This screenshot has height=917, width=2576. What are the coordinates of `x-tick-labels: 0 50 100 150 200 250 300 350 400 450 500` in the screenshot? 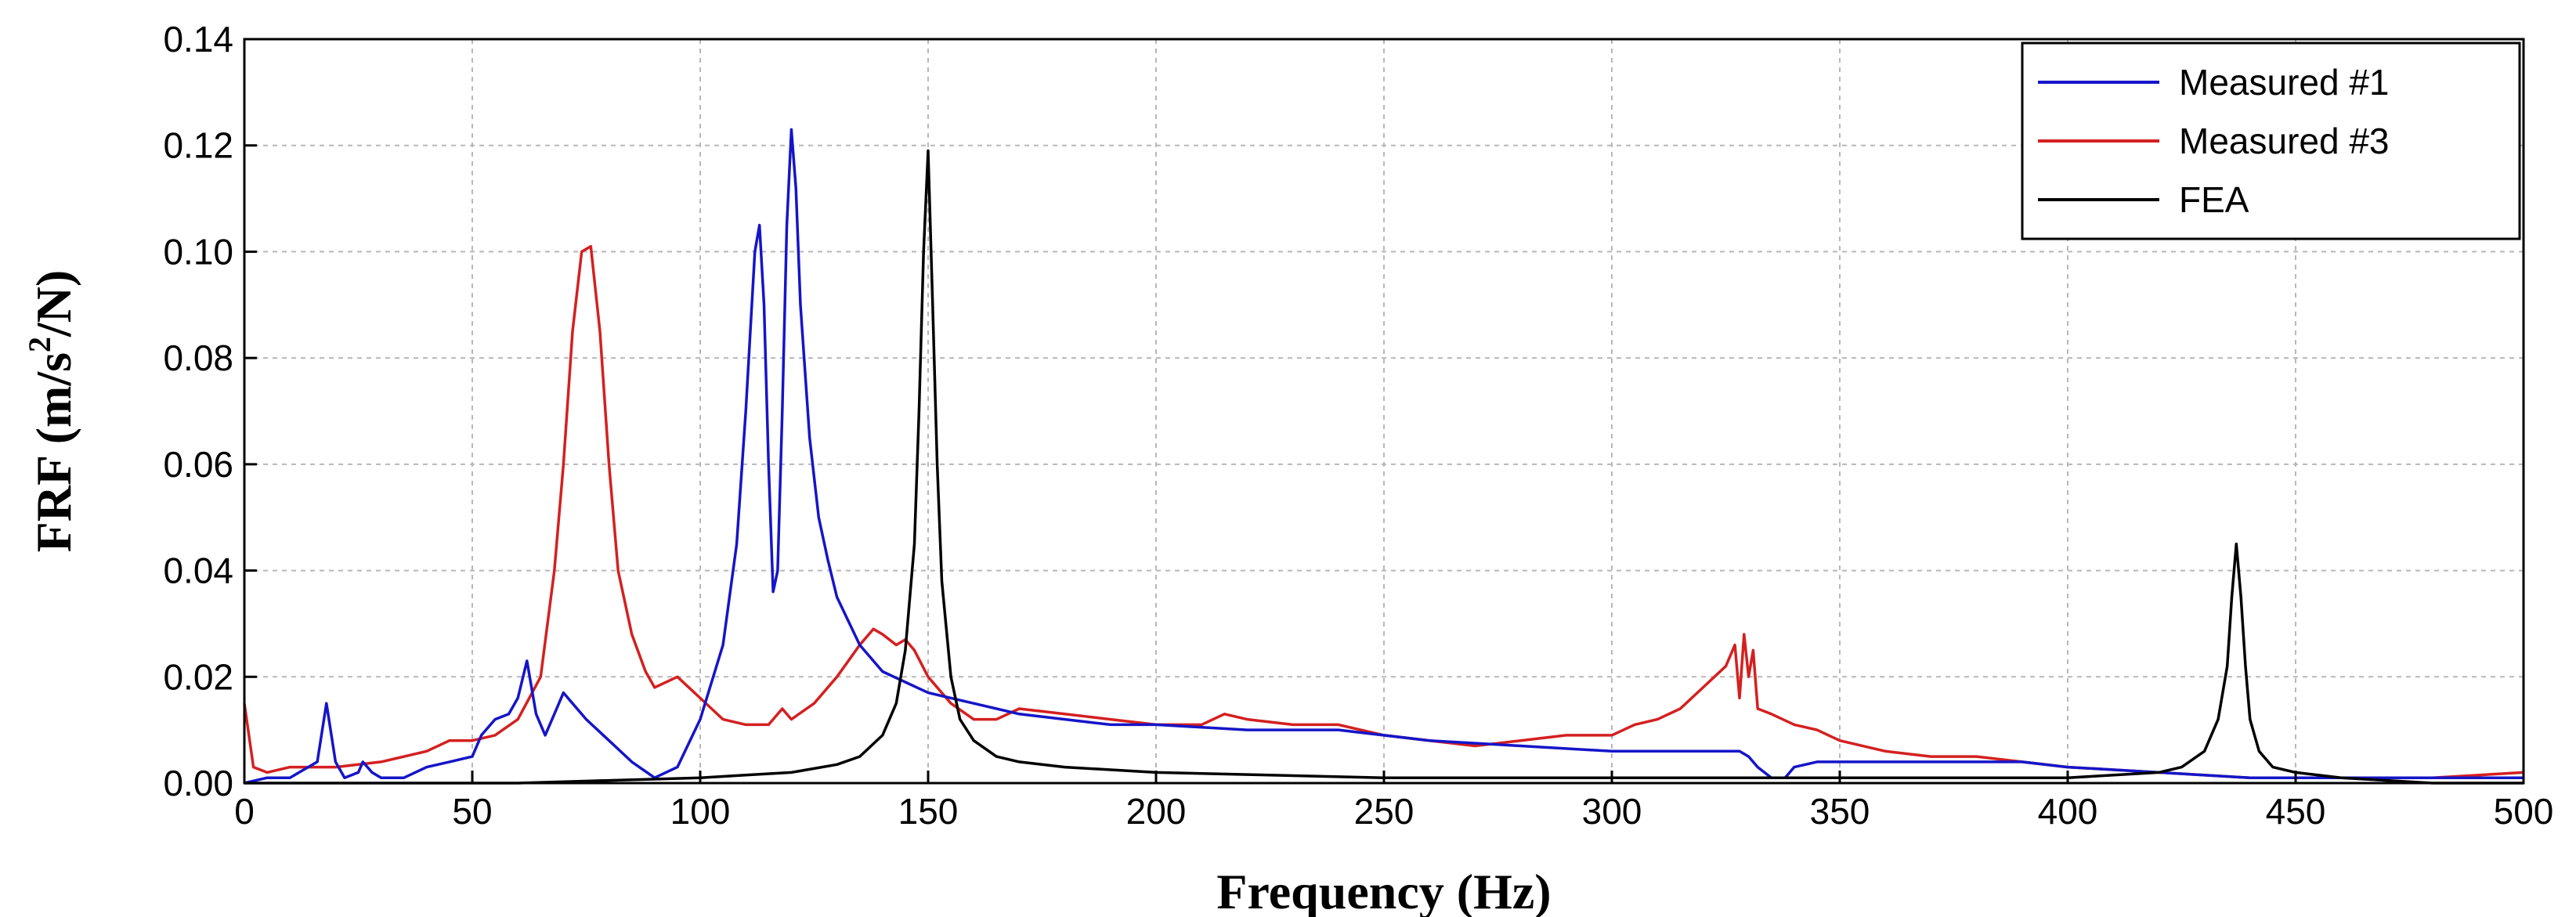 It's located at (1393, 811).